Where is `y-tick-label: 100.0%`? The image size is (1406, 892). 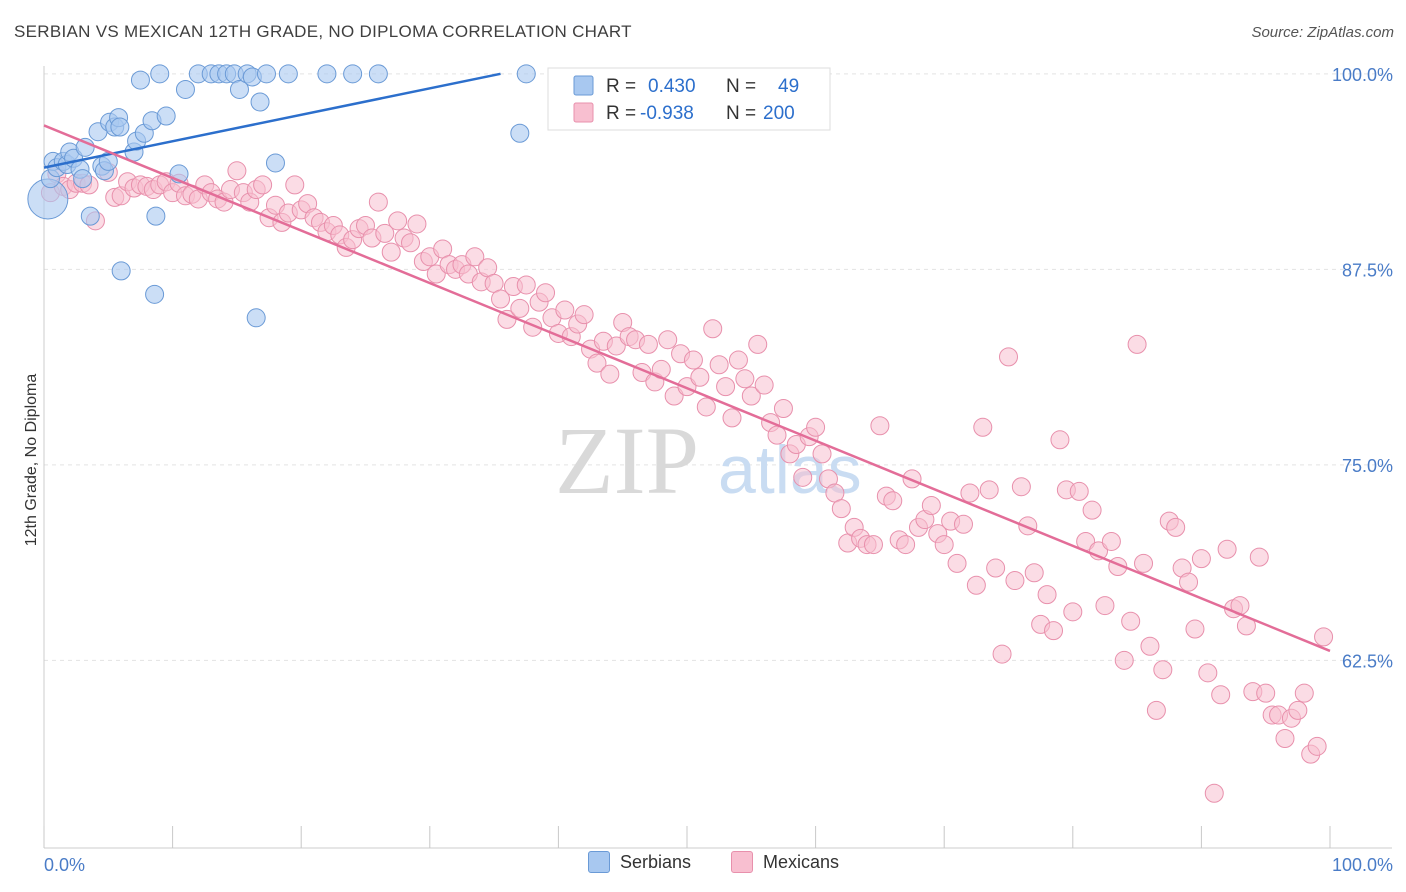
y-tick-label: 100.0% is located at coordinates (1362, 75).